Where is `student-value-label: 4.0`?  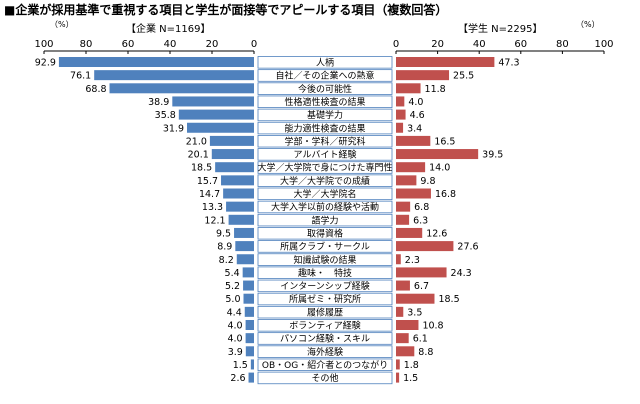
student-value-label: 4.0 is located at coordinates (415, 102).